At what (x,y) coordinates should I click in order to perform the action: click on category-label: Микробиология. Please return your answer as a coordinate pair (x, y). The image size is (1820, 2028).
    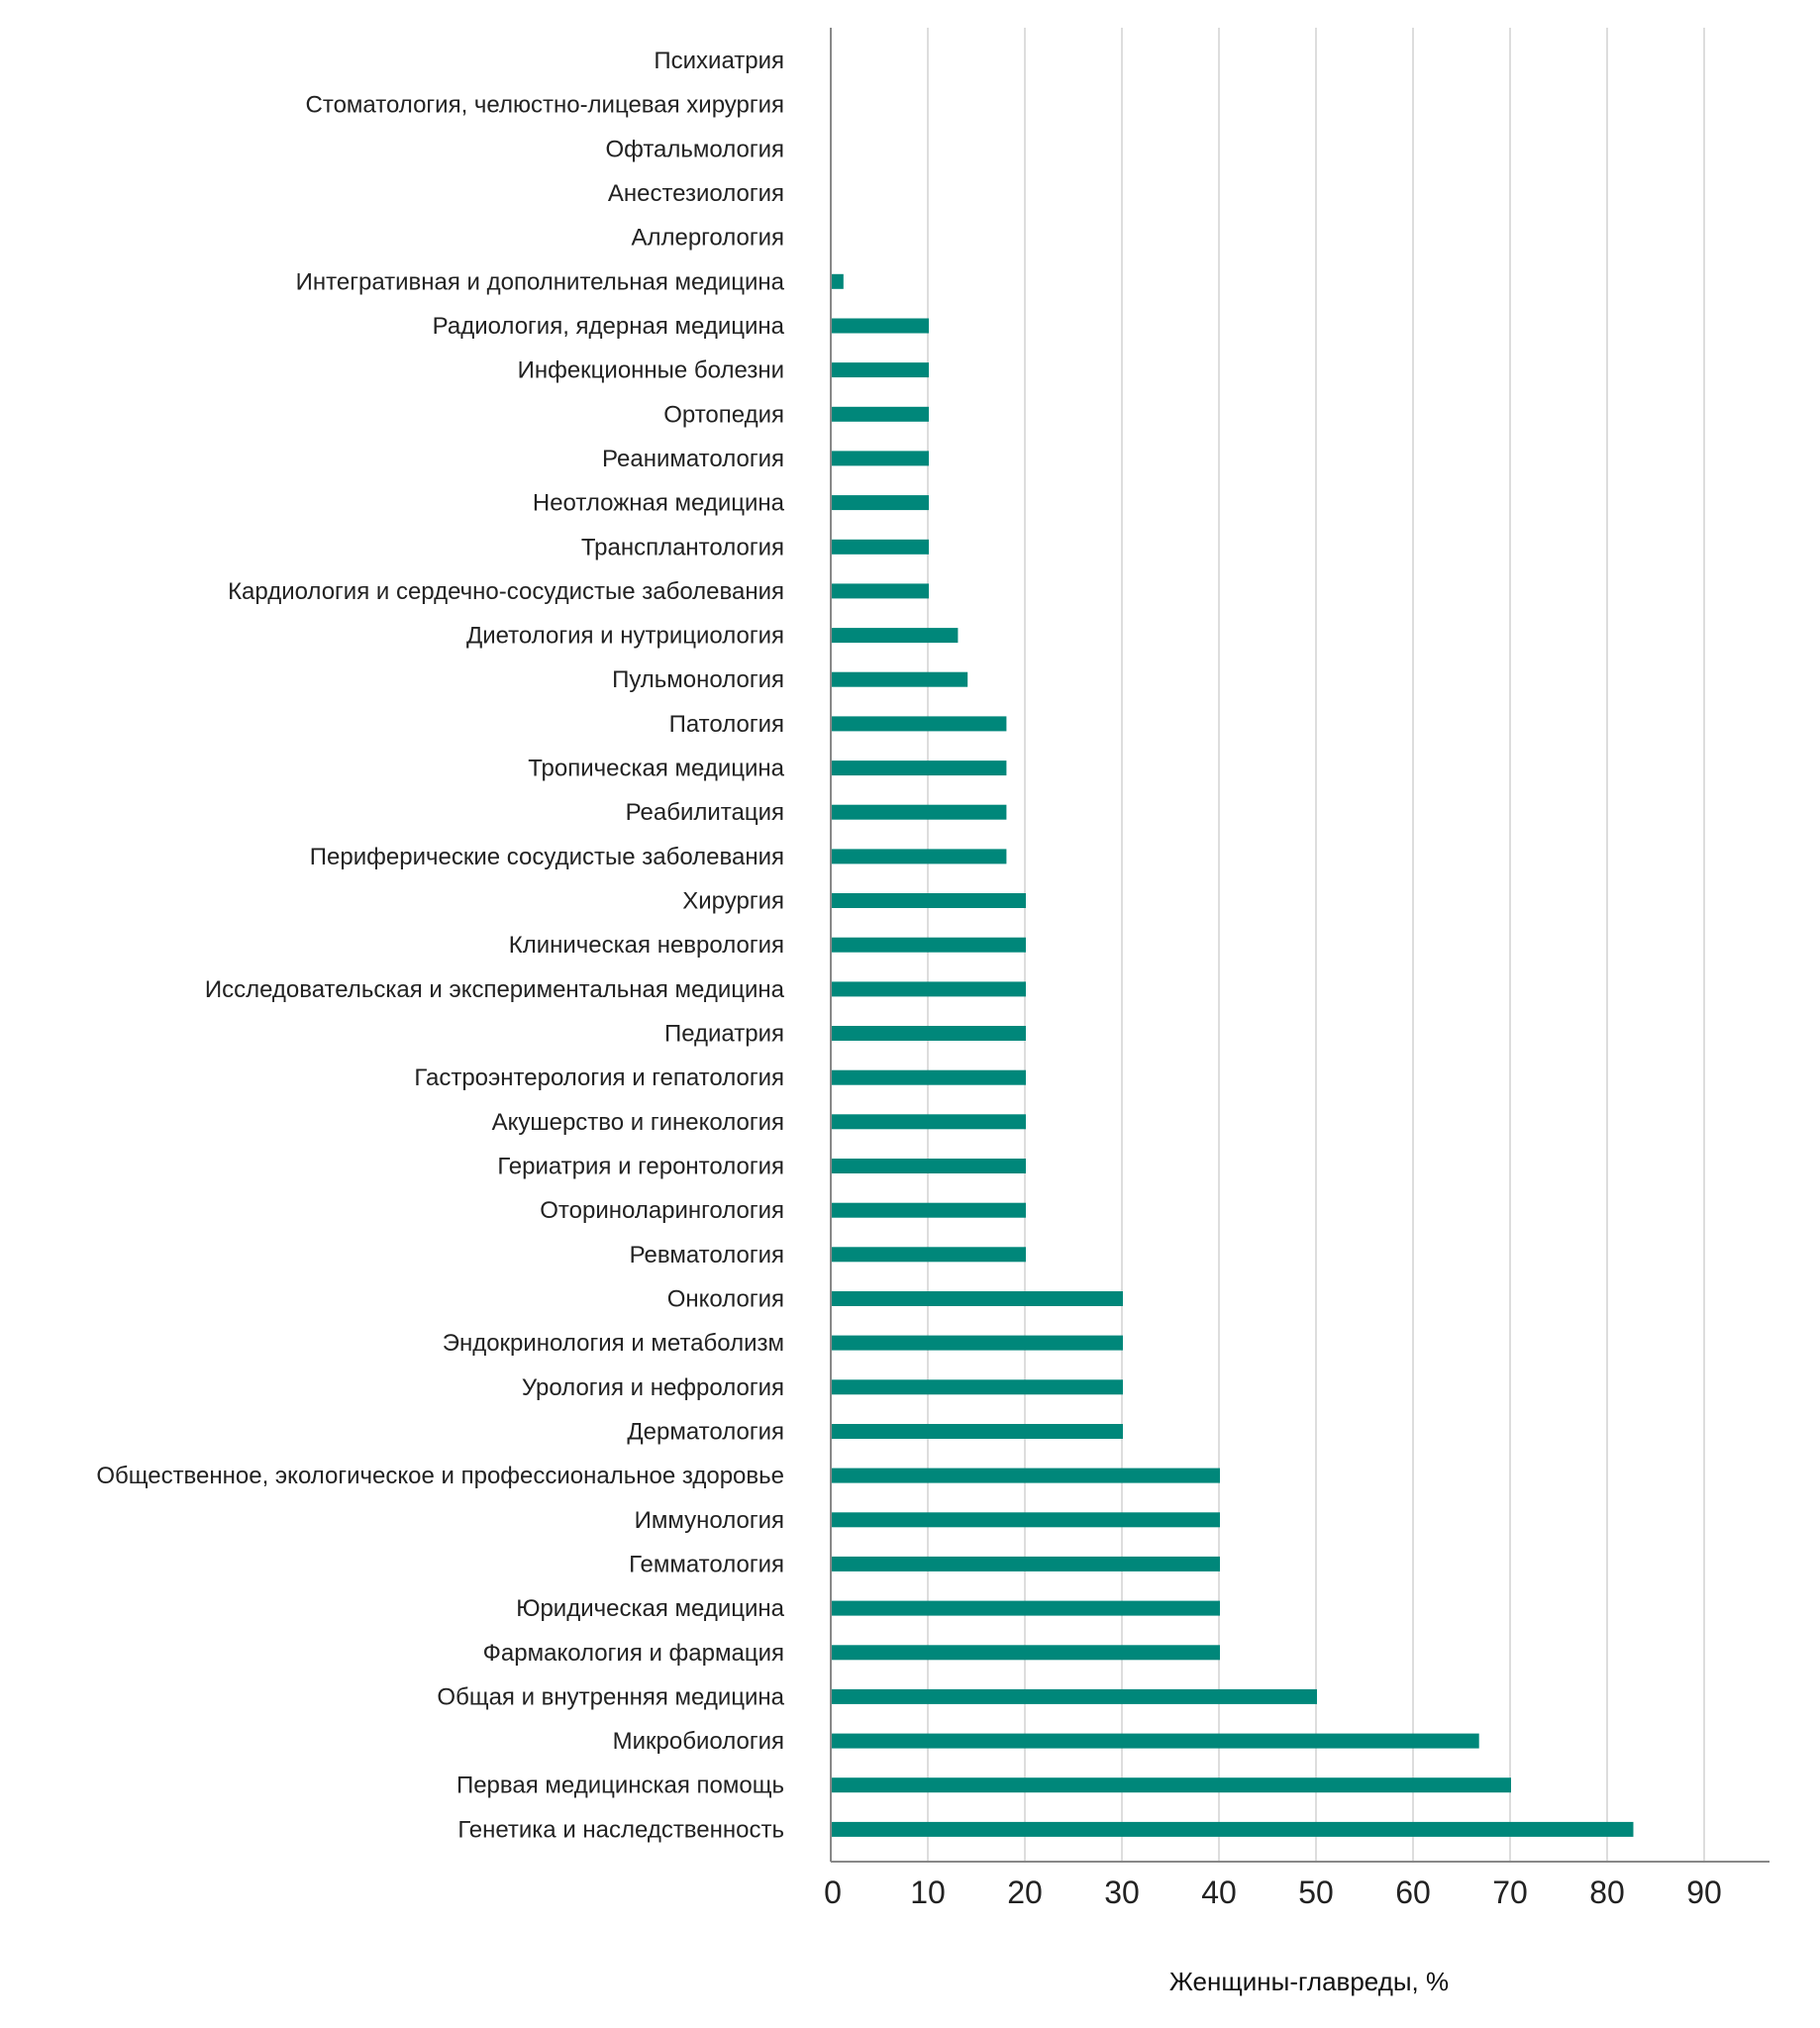
    Looking at the image, I should click on (698, 1742).